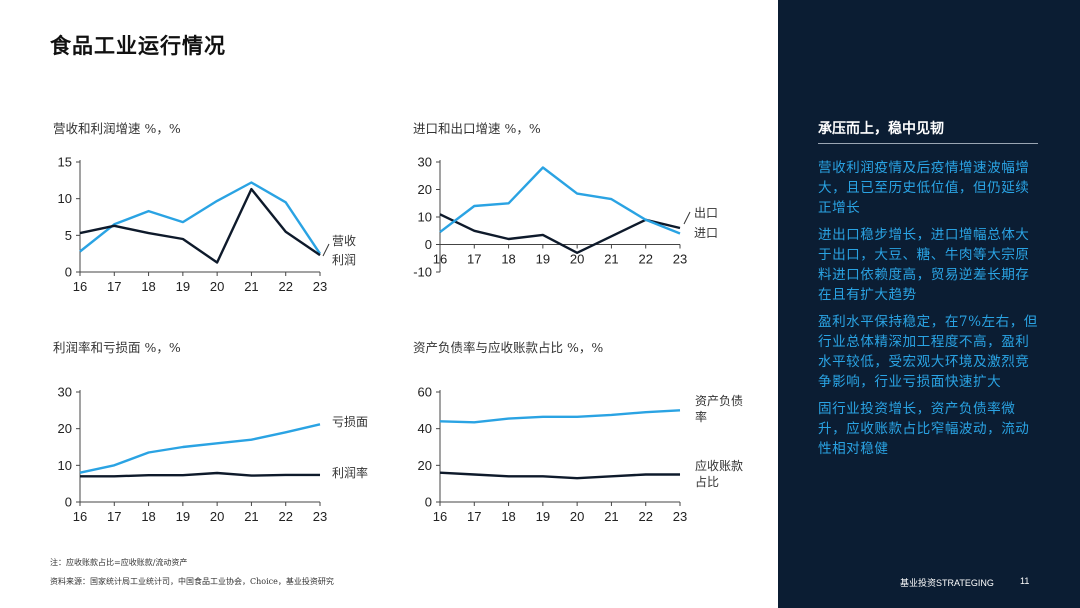 The width and height of the screenshot is (1080, 608). What do you see at coordinates (117, 347) in the screenshot?
I see `chart3-title: 利润率和亏损面 %，%` at bounding box center [117, 347].